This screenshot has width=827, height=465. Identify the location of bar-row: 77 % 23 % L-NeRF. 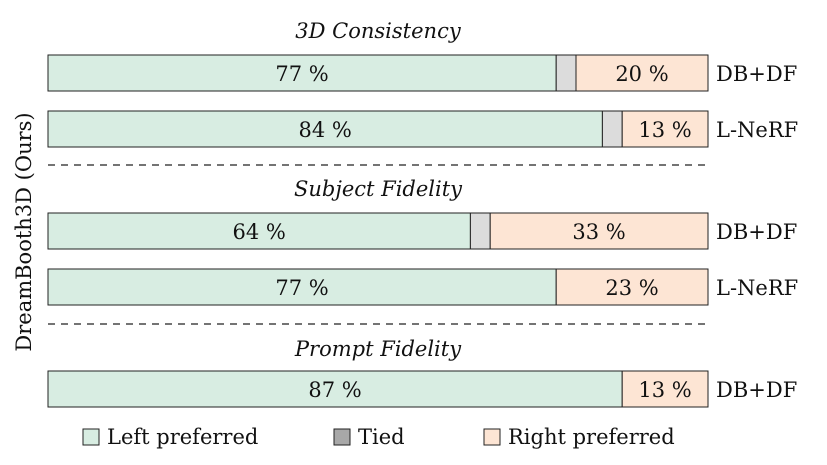
(422, 287).